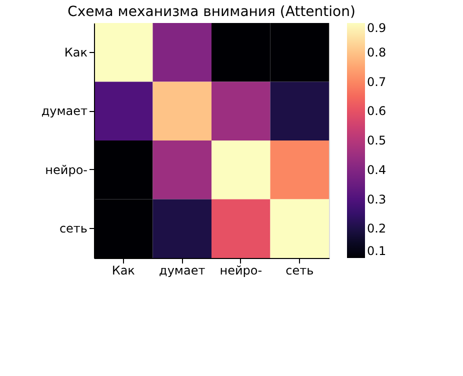 The width and height of the screenshot is (463, 376). Describe the element at coordinates (76, 52) in the screenshot. I see `y-tick-label: Как` at that location.